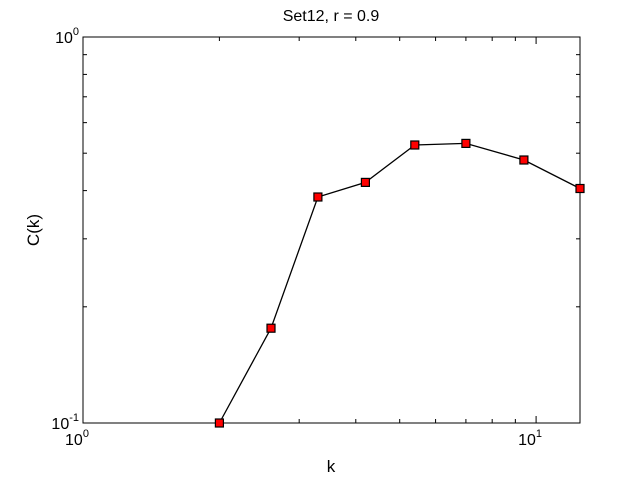  What do you see at coordinates (65, 422) in the screenshot?
I see `y-tick-label: 10⁻¹` at bounding box center [65, 422].